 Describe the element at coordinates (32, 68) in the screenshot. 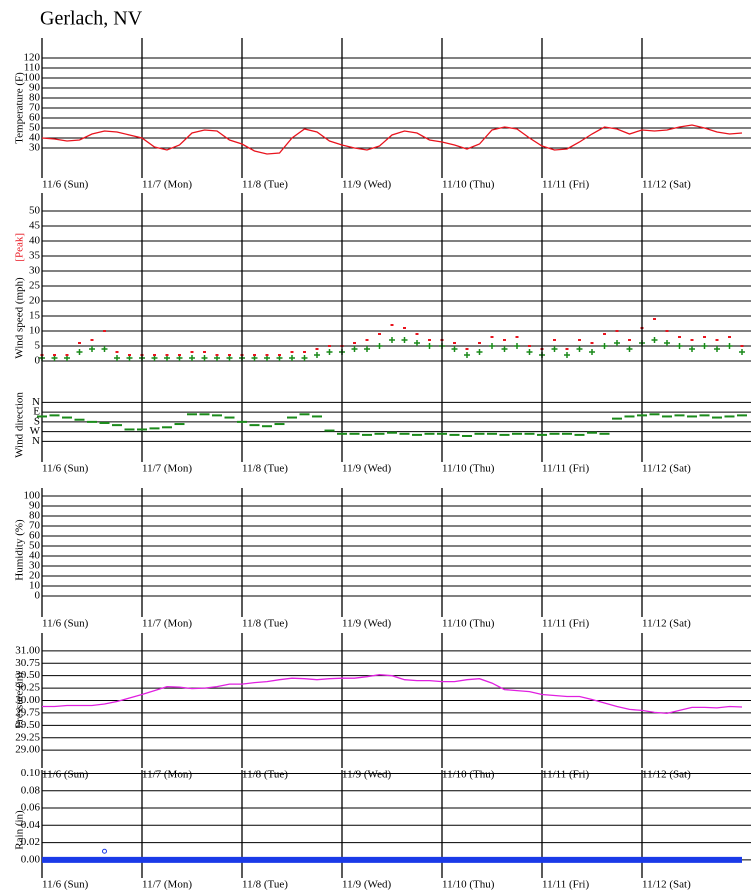

I see `y-tick-label: 110` at that location.